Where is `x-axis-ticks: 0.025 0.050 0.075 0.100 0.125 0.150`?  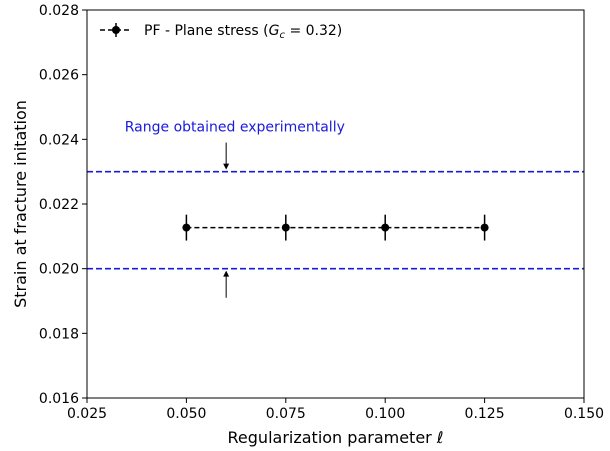 x-axis-ticks: 0.025 0.050 0.075 0.100 0.125 0.150 is located at coordinates (335, 410).